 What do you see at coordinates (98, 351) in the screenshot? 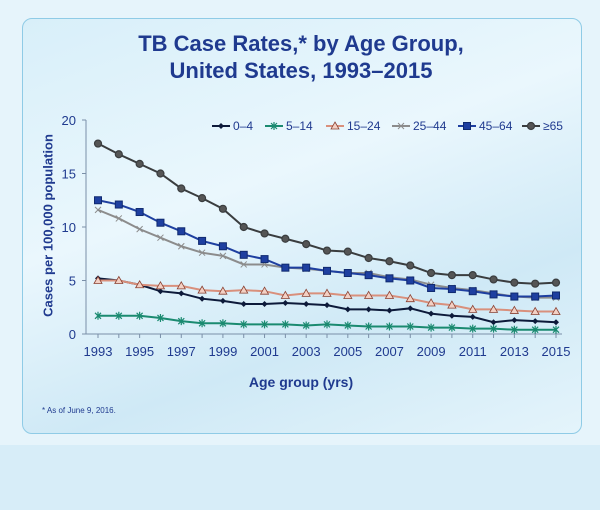
I see `x-tick-label: 1993` at bounding box center [98, 351].